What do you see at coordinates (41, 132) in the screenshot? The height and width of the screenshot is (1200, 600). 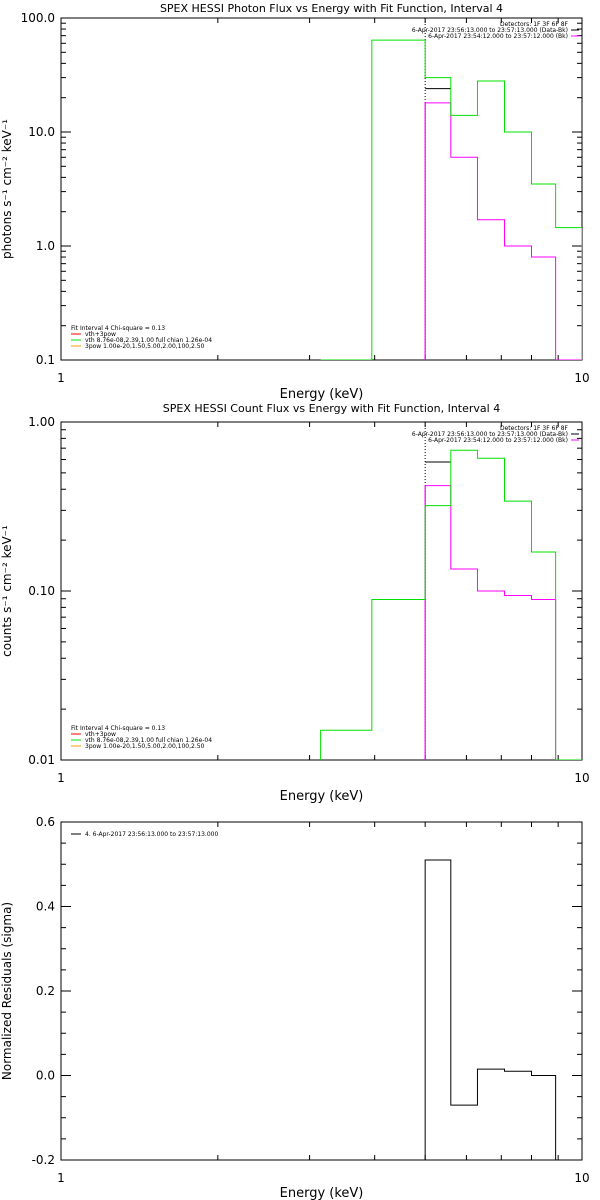 I see `y-tick-label: 10.0` at bounding box center [41, 132].